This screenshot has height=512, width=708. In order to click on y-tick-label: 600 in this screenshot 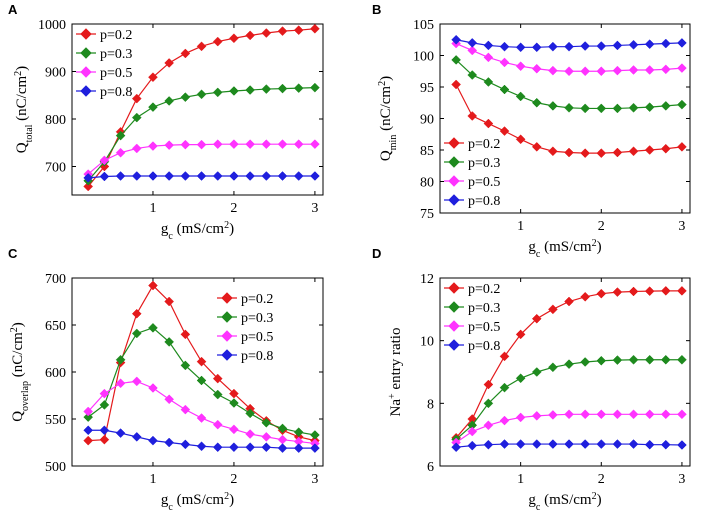, I will do `click(55, 373)`.